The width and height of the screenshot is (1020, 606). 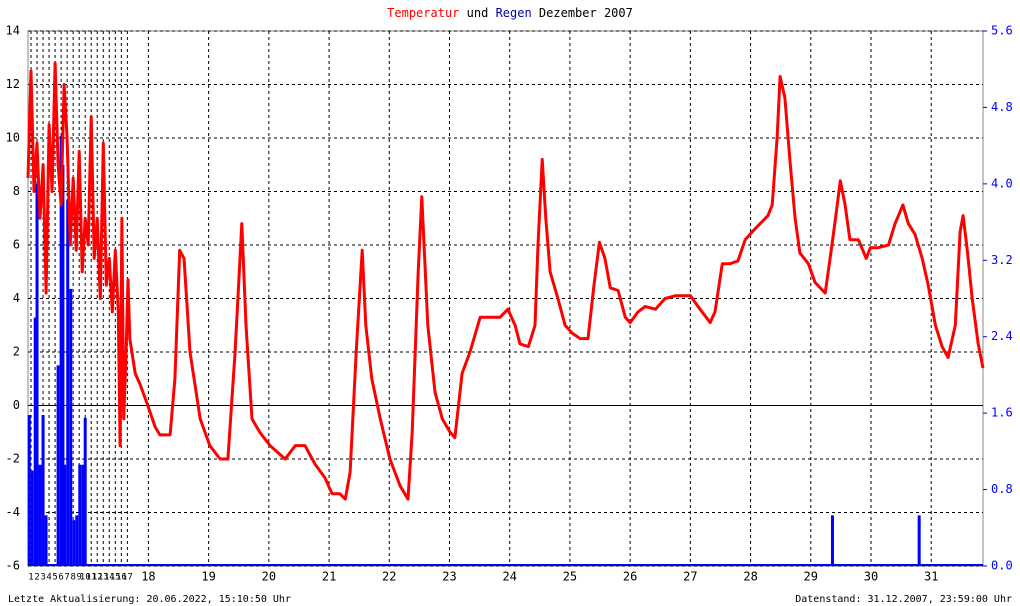 I want to click on x-tick-label: 23, so click(x=449, y=577).